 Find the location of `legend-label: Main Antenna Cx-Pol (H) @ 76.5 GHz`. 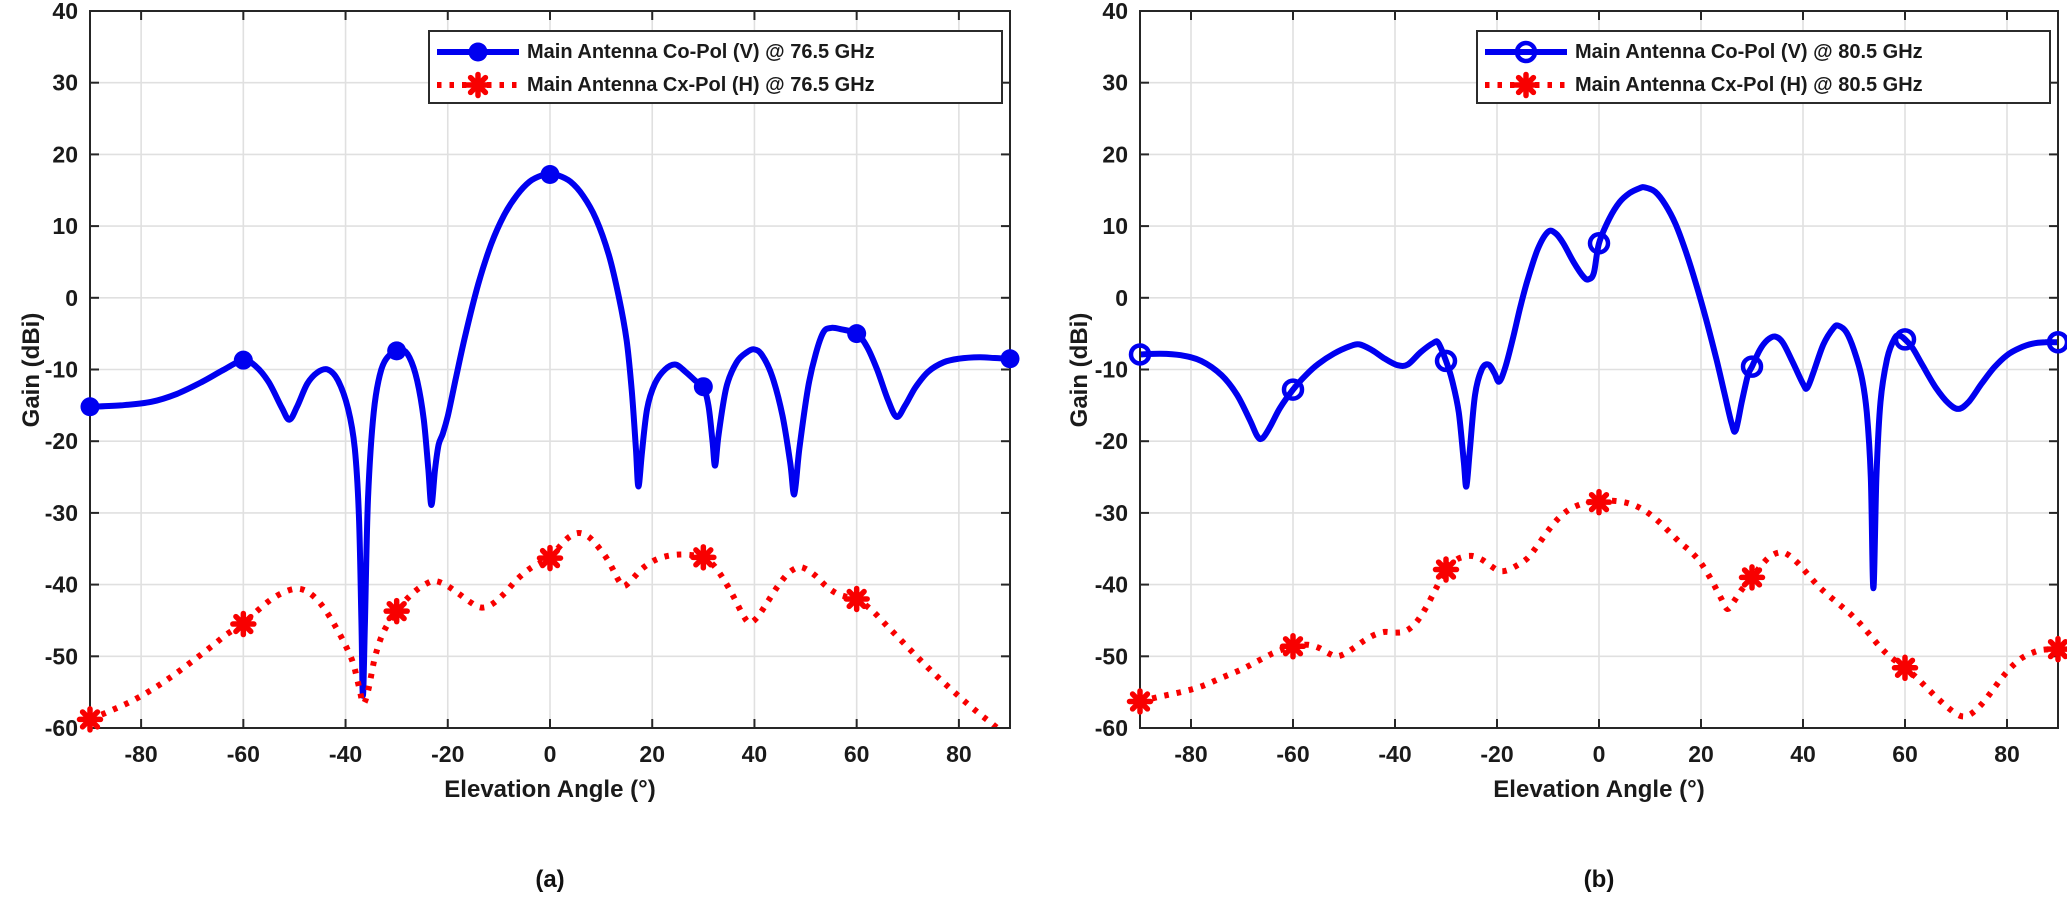

legend-label: Main Antenna Cx-Pol (H) @ 76.5 GHz is located at coordinates (701, 85).